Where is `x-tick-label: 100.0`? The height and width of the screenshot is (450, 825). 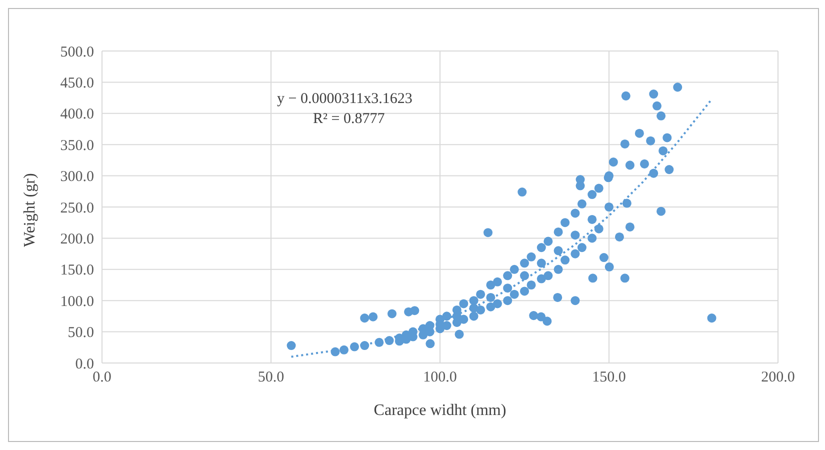 x-tick-label: 100.0 is located at coordinates (440, 378).